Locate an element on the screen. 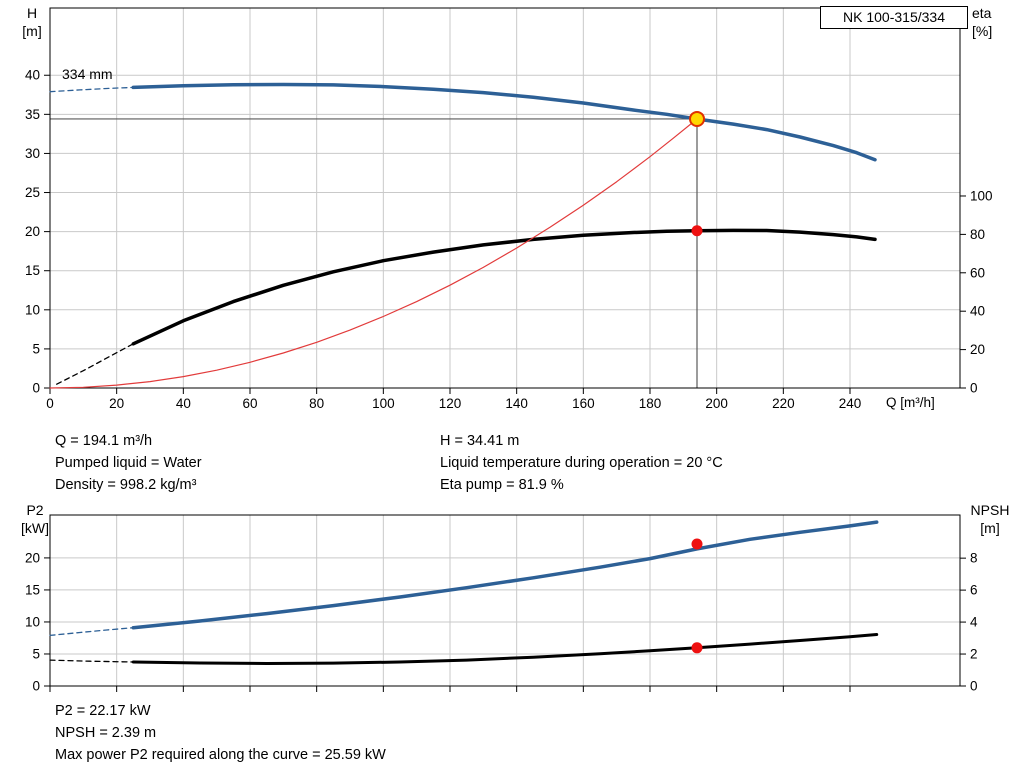 This screenshot has height=781, width=1024. y-right-tick-label: 60 is located at coordinates (977, 272).